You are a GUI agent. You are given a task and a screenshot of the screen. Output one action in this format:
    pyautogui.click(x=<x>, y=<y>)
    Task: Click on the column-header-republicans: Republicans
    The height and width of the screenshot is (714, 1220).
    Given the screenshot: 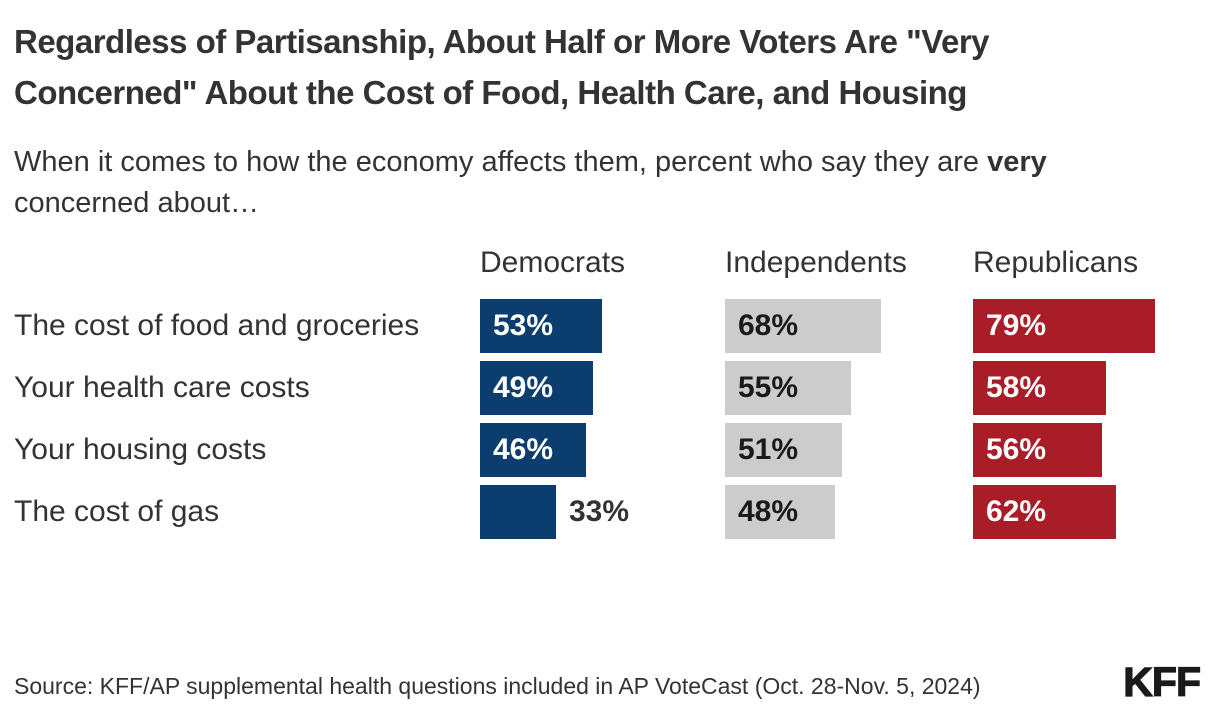 What is the action you would take?
    pyautogui.click(x=1056, y=262)
    